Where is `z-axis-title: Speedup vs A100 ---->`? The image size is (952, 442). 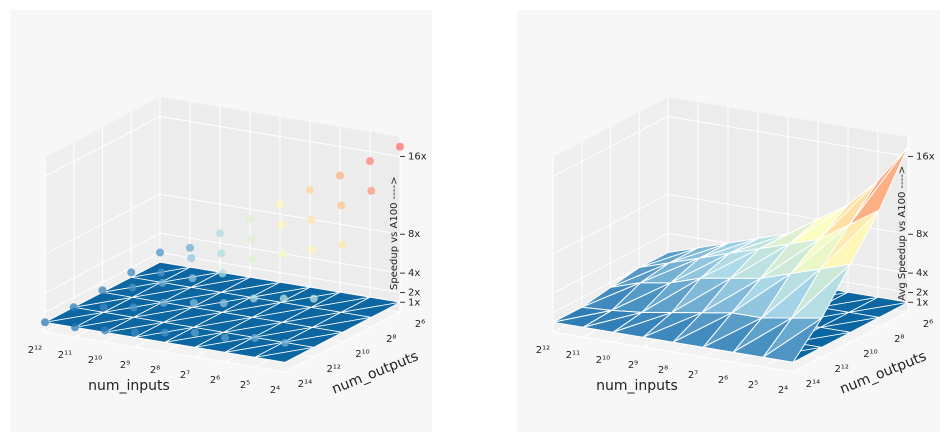
z-axis-title: Speedup vs A100 ----> is located at coordinates (394, 233).